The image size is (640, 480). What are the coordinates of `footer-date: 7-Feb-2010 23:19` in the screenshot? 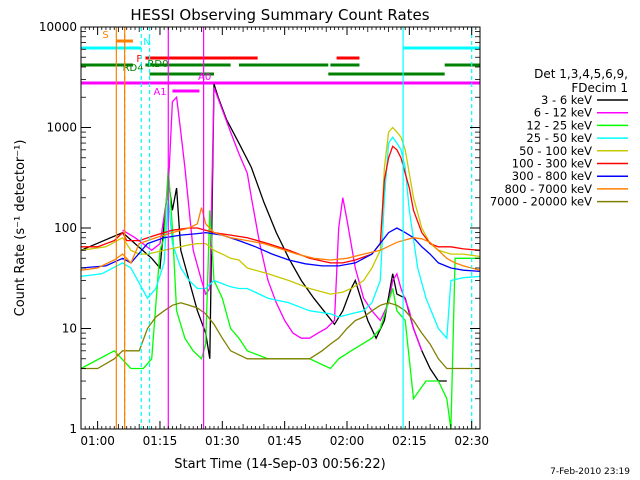 It's located at (590, 472).